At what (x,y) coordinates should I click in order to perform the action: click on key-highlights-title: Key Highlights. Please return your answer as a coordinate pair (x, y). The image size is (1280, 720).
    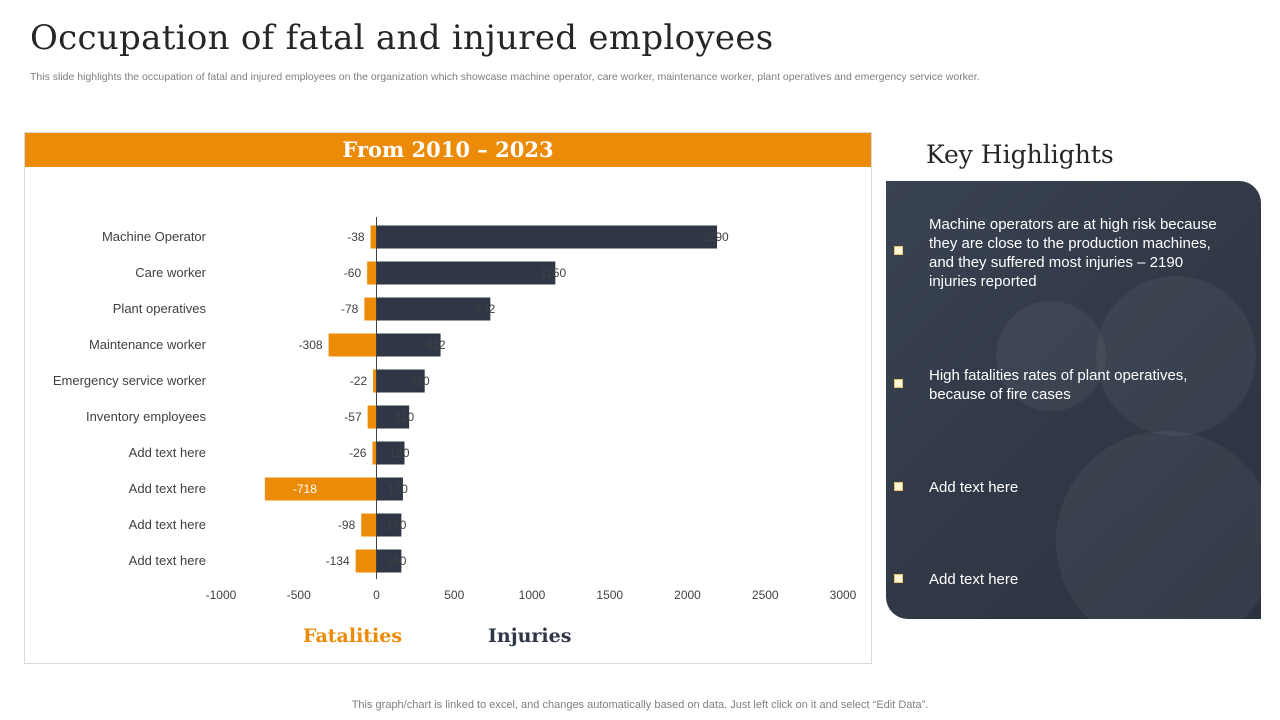
    Looking at the image, I should click on (1020, 154).